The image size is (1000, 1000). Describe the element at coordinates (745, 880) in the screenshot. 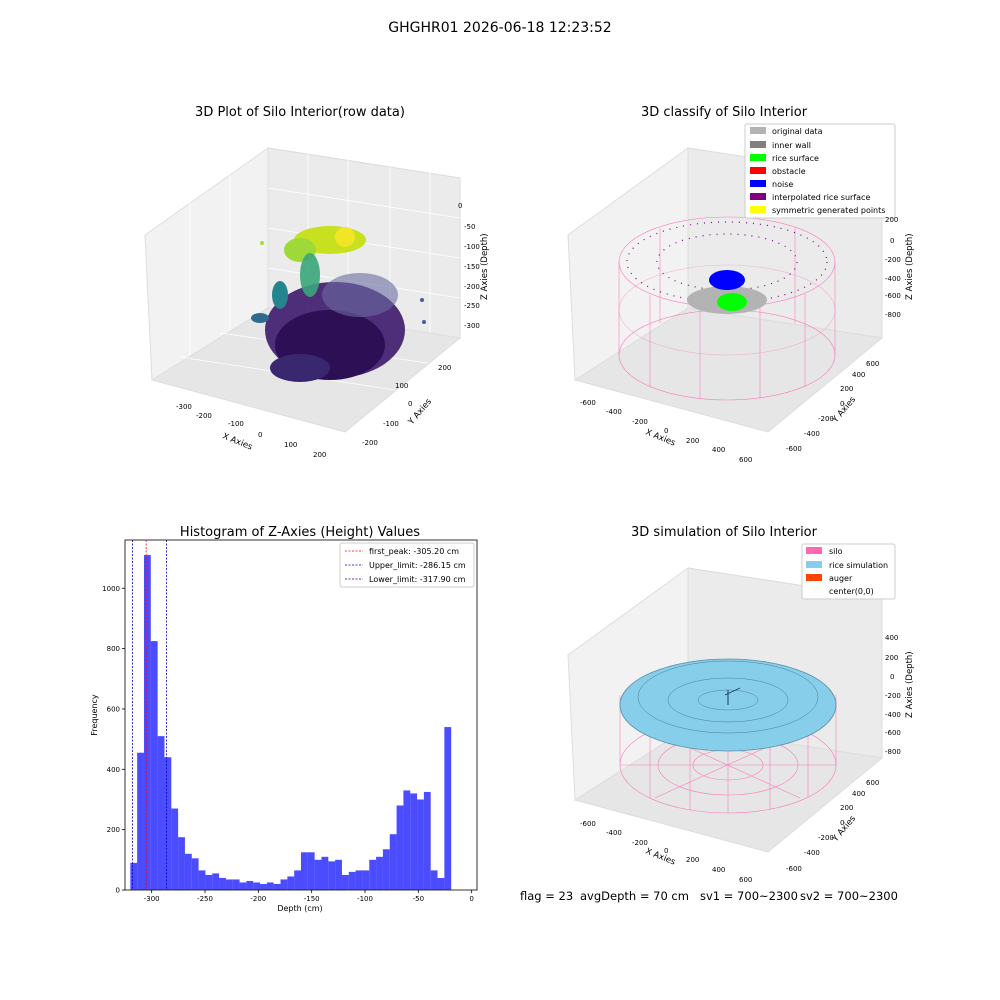

I see `simulation-xtick: 600` at that location.